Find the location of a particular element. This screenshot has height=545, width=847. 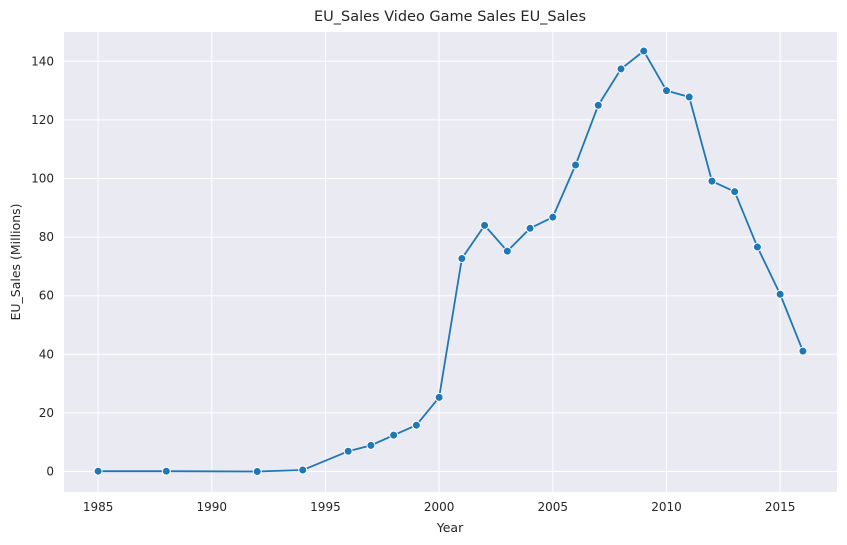

x-tick-label: 2015 is located at coordinates (780, 507).